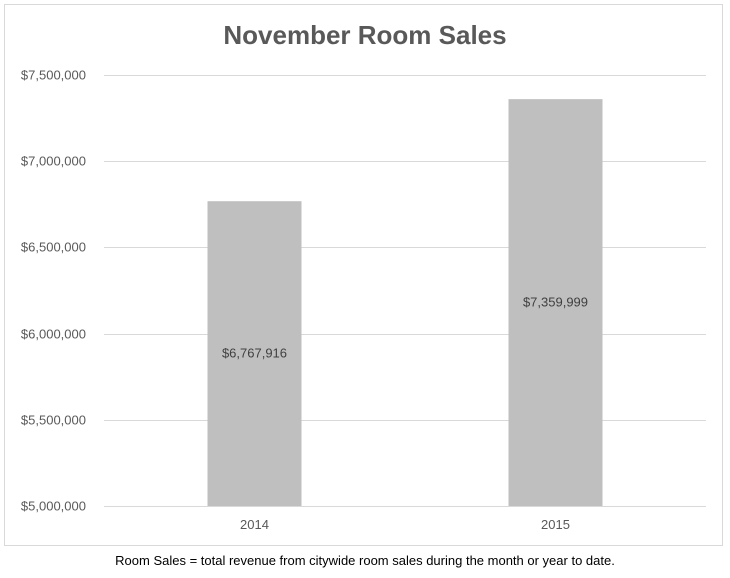 Image resolution: width=730 pixels, height=578 pixels. I want to click on chart-title: November Room Sales, so click(365, 35).